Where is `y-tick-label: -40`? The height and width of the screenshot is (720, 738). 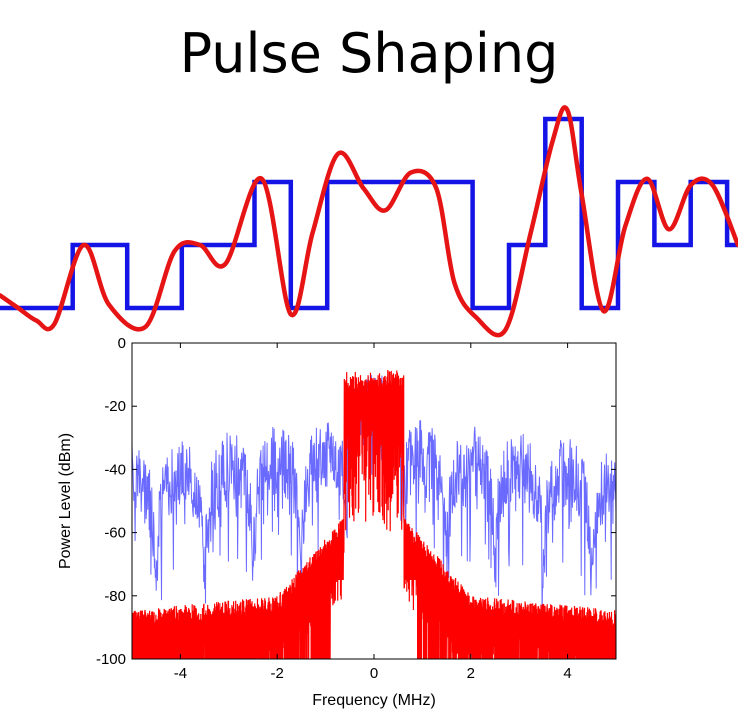
y-tick-label: -40 is located at coordinates (115, 469).